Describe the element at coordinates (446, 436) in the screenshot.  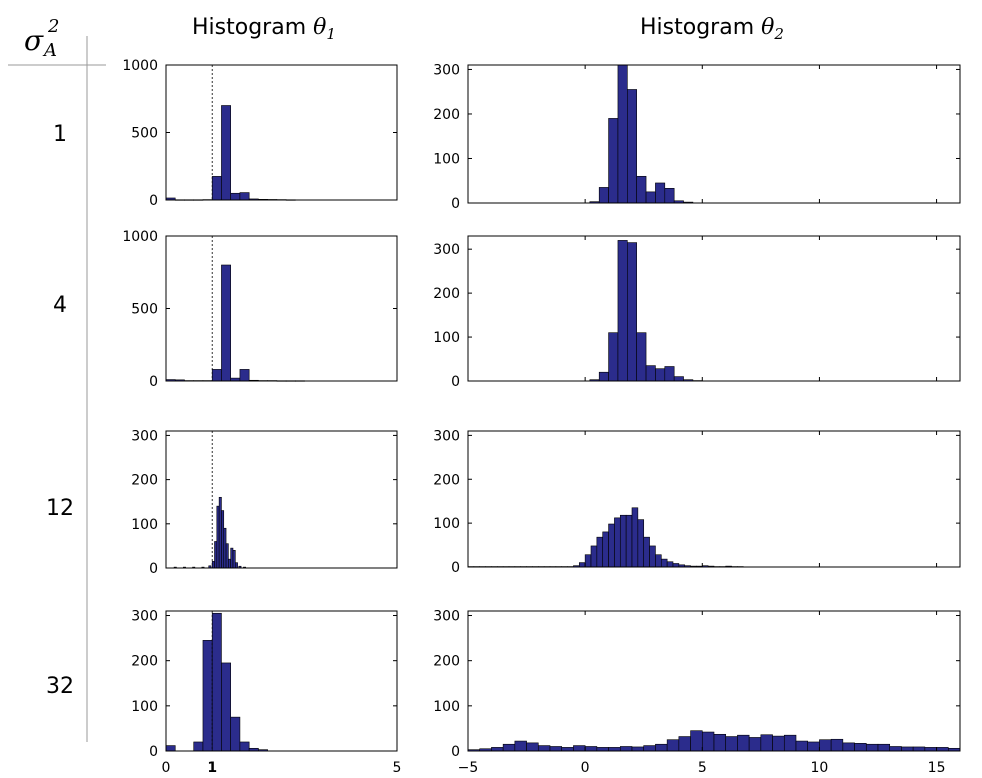
I see `ytick-label-r12-theta2-300: 300` at that location.